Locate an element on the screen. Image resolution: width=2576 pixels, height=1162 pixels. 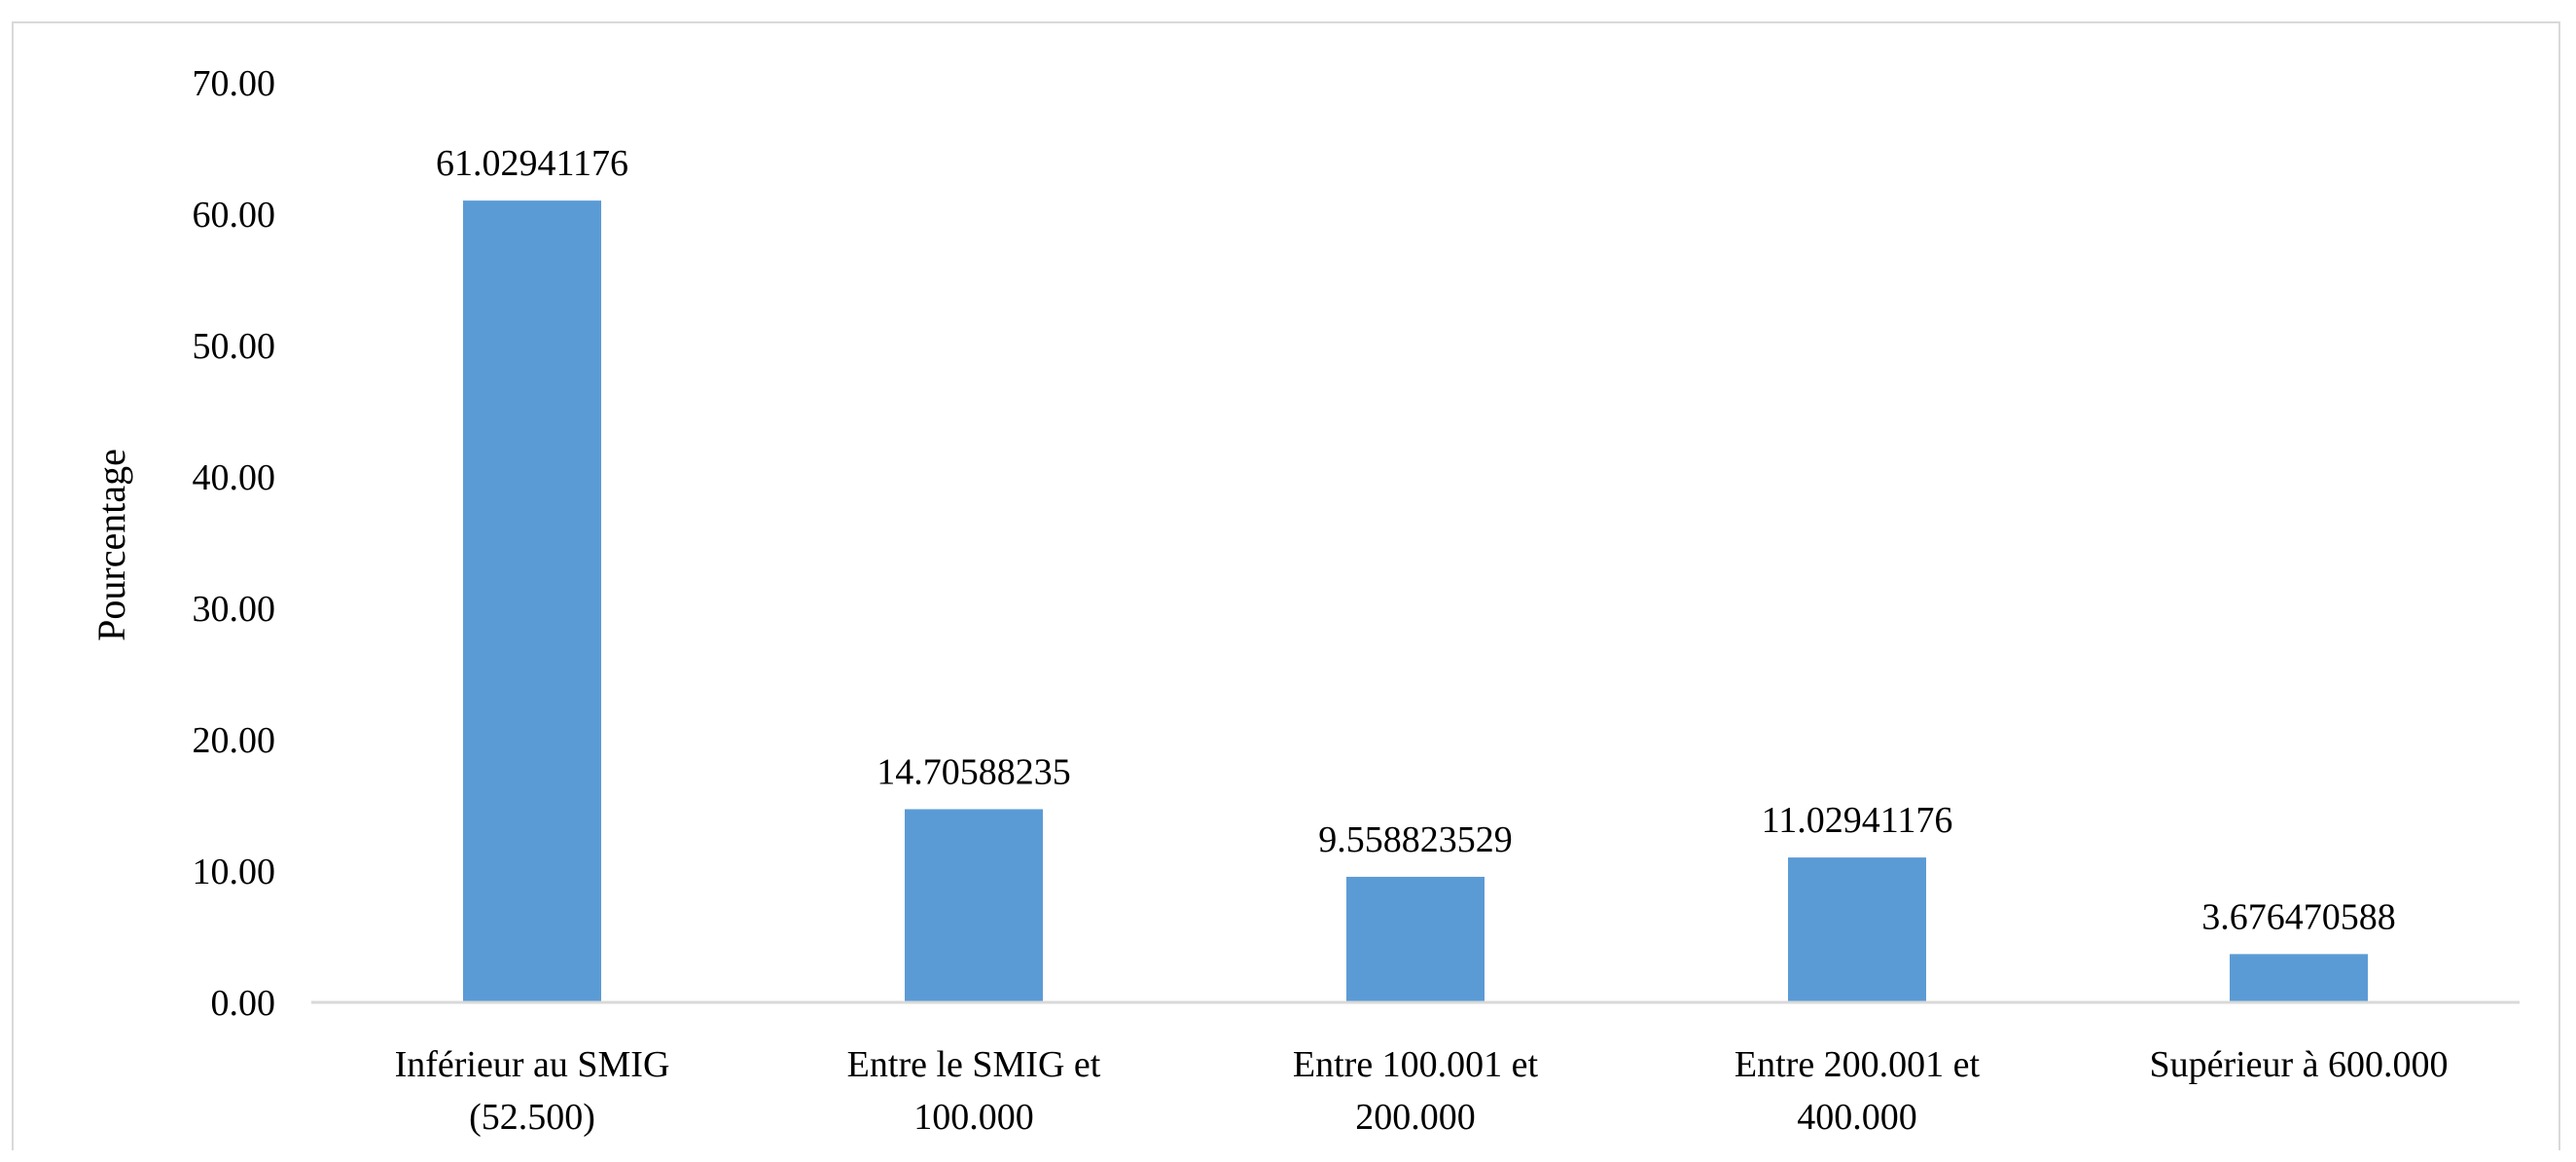
data-label: 3.676470588 is located at coordinates (2298, 916).